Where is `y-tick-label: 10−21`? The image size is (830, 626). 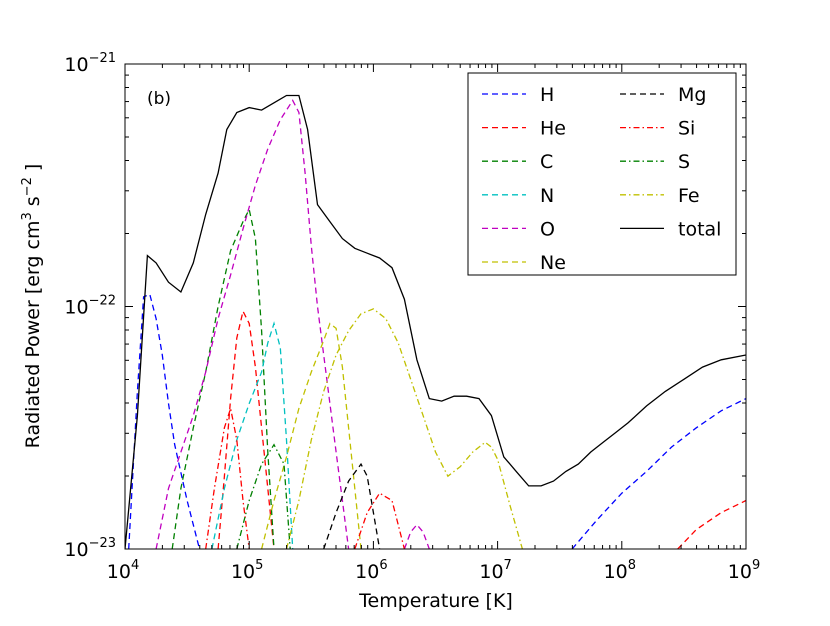
y-tick-label: 10−21 is located at coordinates (90, 63).